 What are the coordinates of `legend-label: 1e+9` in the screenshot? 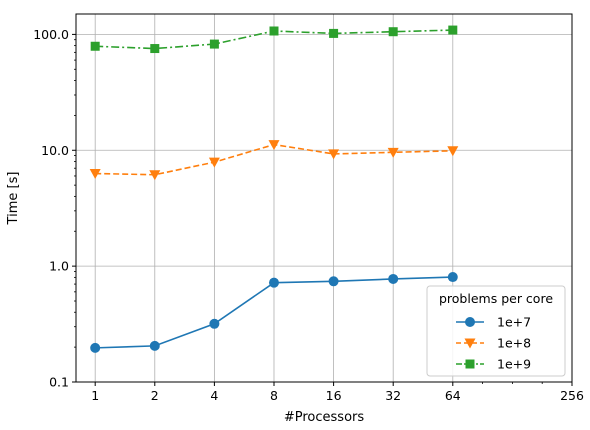 It's located at (514, 364).